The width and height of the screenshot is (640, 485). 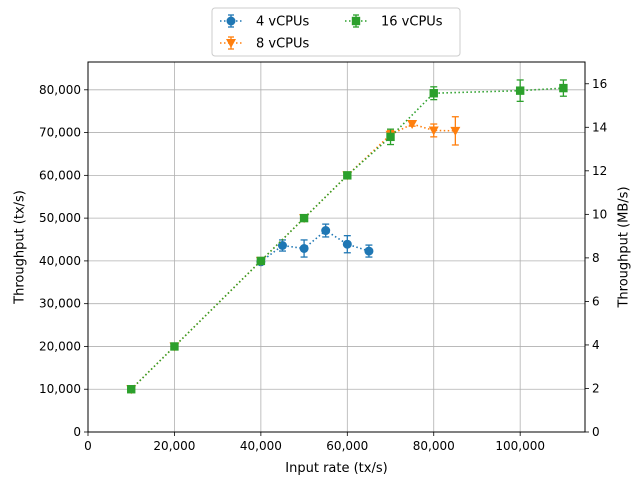 I want to click on y2-tick-label: 16, so click(x=599, y=84).